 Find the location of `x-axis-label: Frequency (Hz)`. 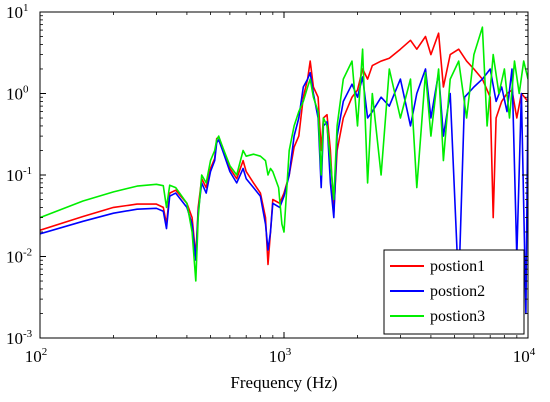

x-axis-label: Frequency (Hz) is located at coordinates (283, 382).